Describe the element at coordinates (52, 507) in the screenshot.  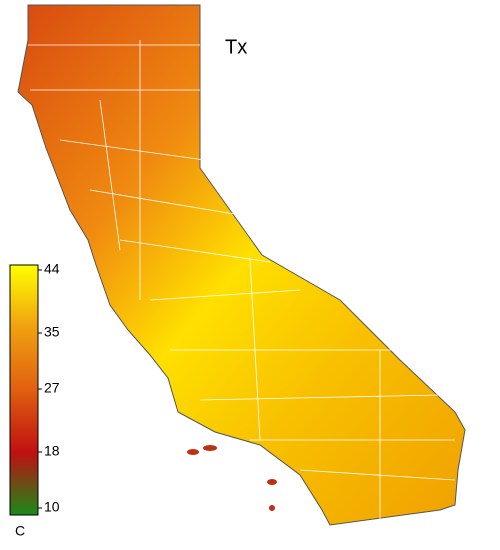
I see `colorbar-tick-label: 10` at that location.